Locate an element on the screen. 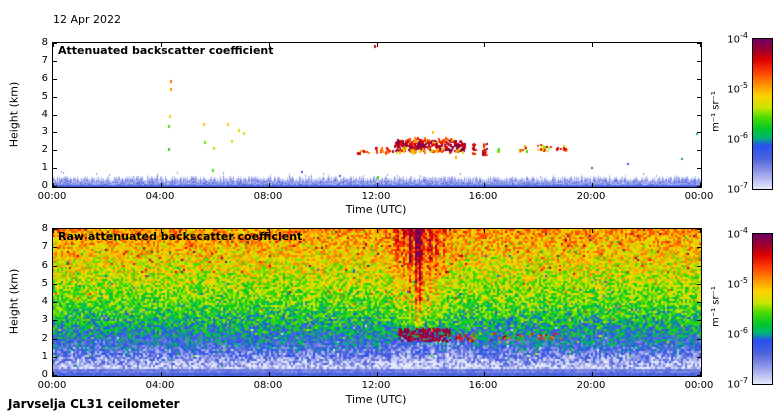 This screenshot has height=420, width=780. colorbar-top is located at coordinates (762, 114).